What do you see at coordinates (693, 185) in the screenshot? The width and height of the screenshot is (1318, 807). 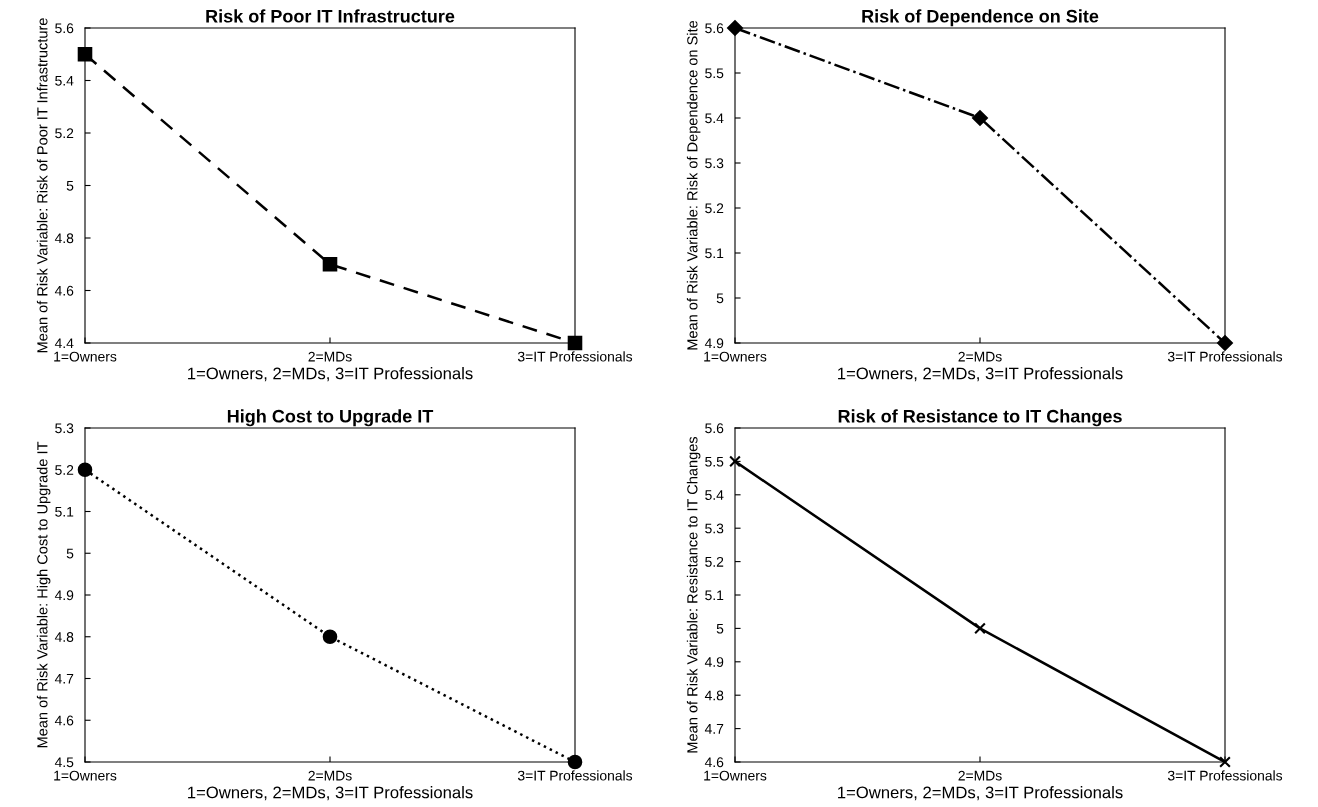 I see `y-axis-title: Mean of Risk Variable: Risk of Dependence on Site` at bounding box center [693, 185].